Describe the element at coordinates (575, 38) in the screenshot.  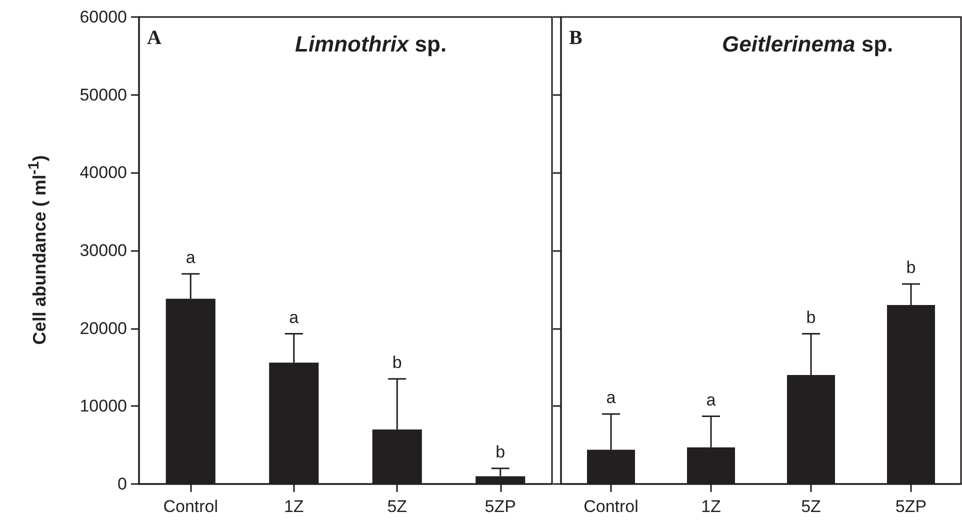
I see `annotation: B` at that location.